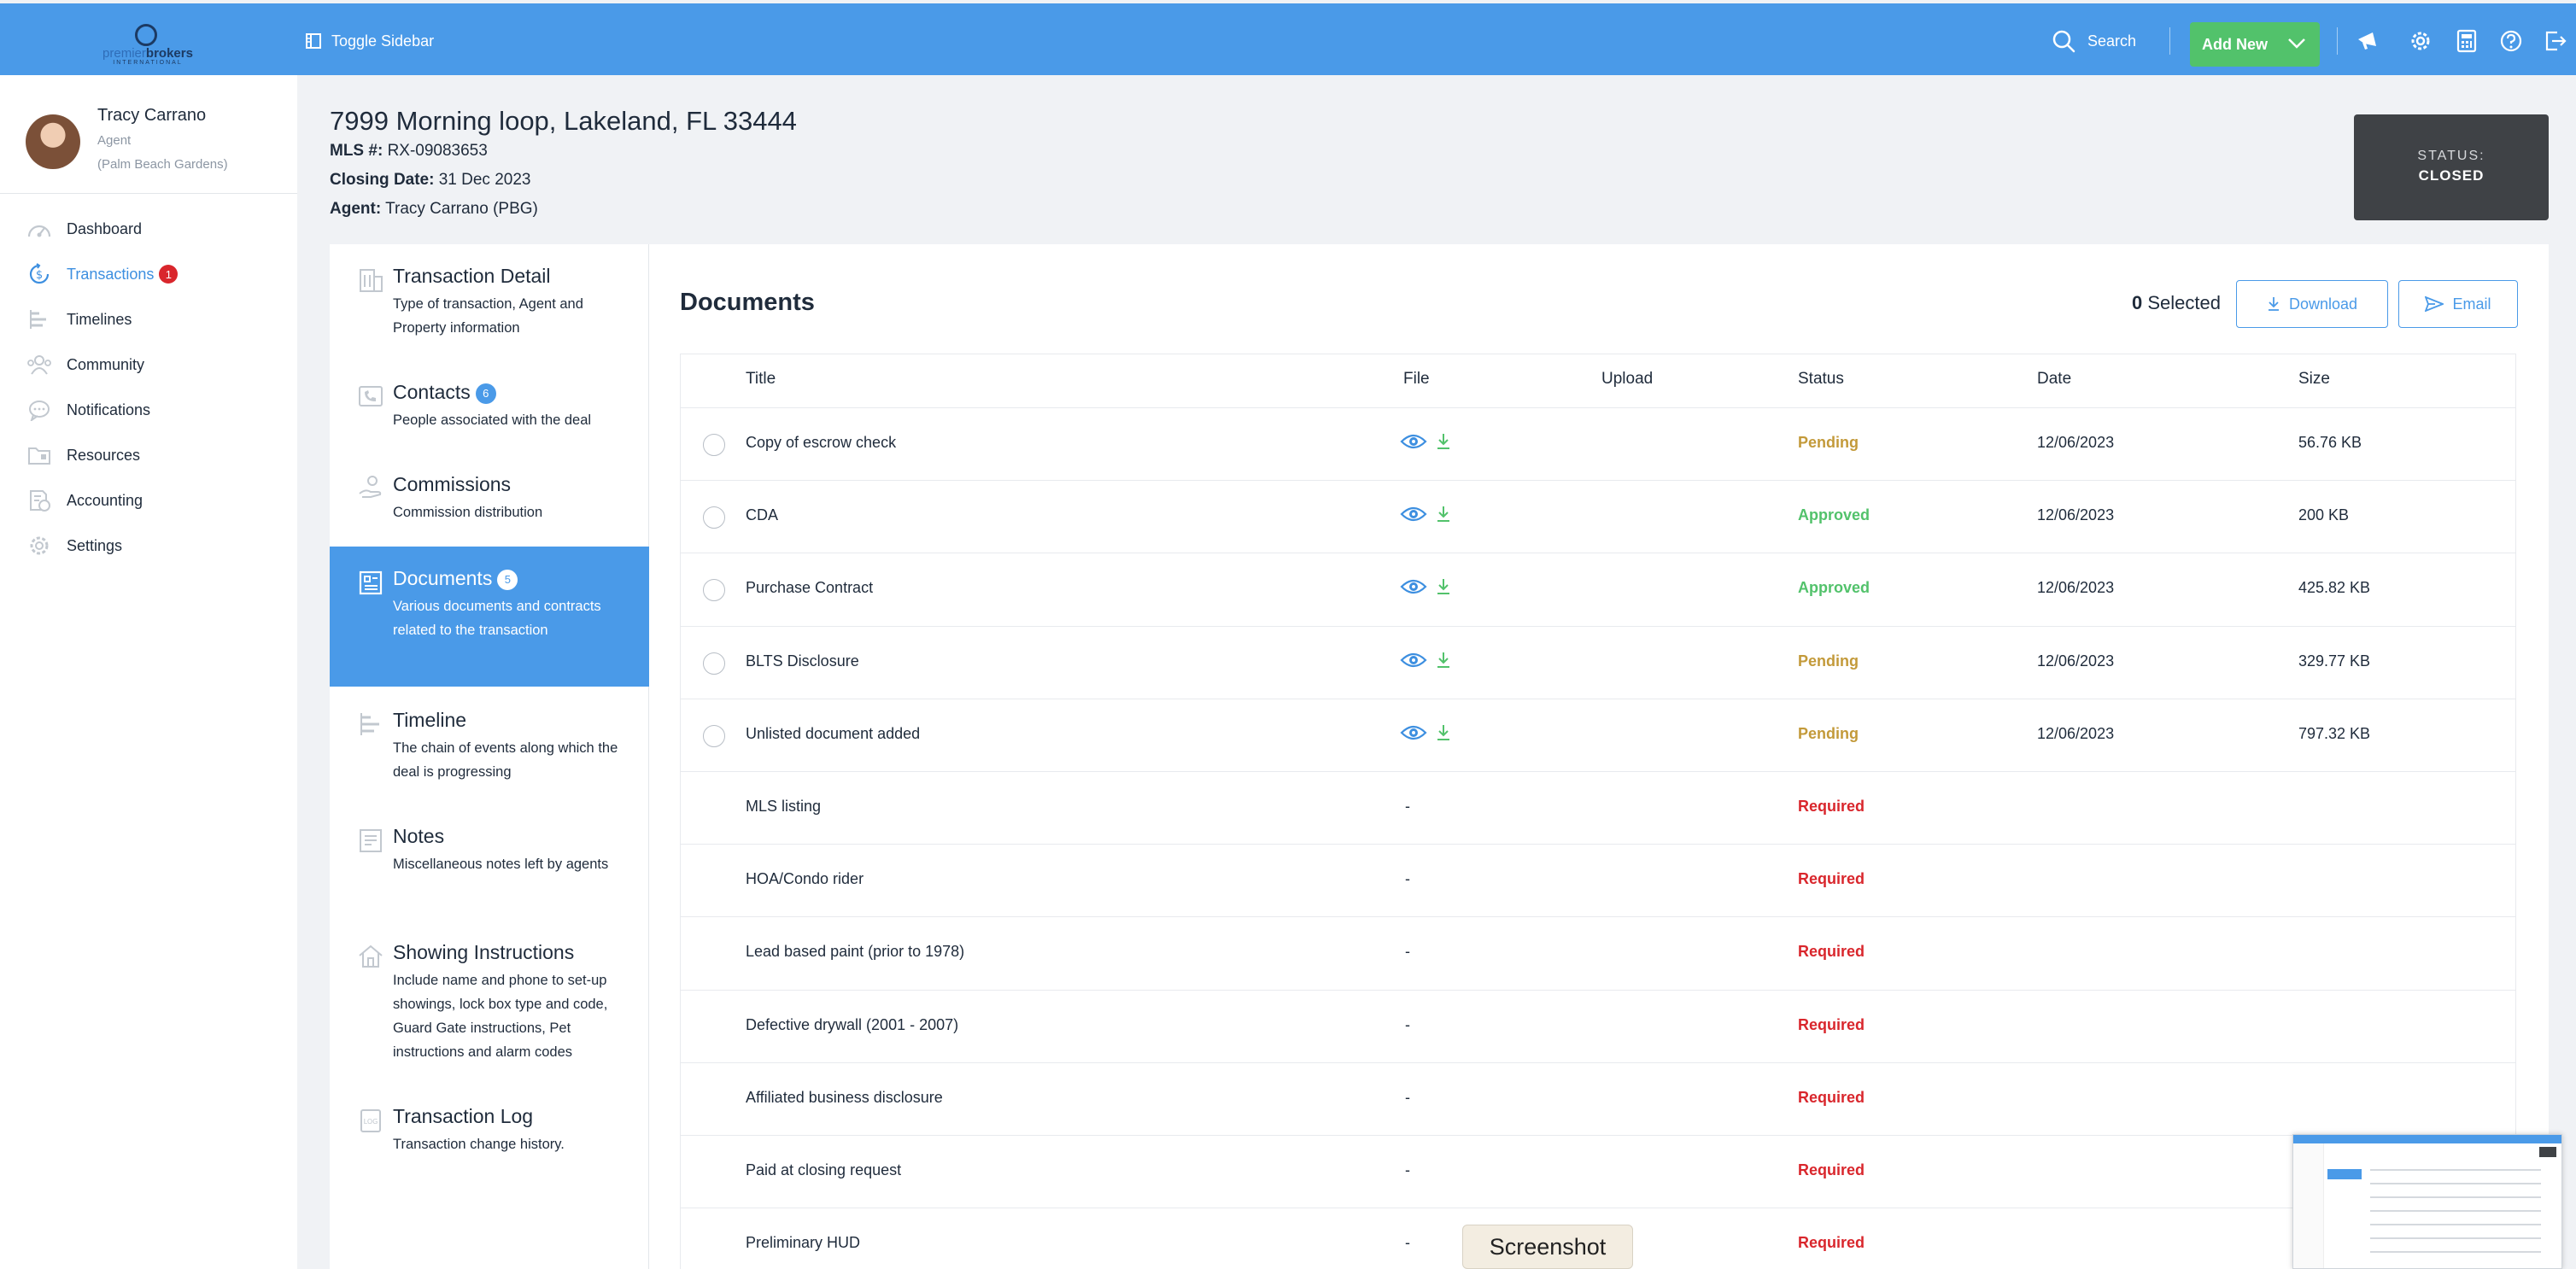 The height and width of the screenshot is (1269, 2576). Describe the element at coordinates (1598, 1171) in the screenshot. I see `table-row: Paid at closing request - Required` at that location.